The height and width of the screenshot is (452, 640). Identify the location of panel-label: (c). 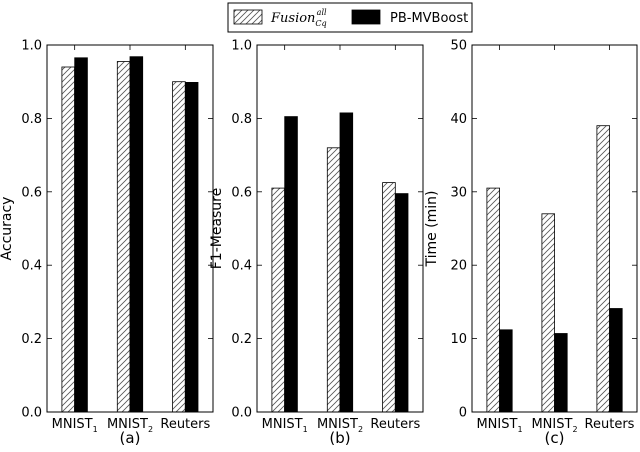
(555, 438).